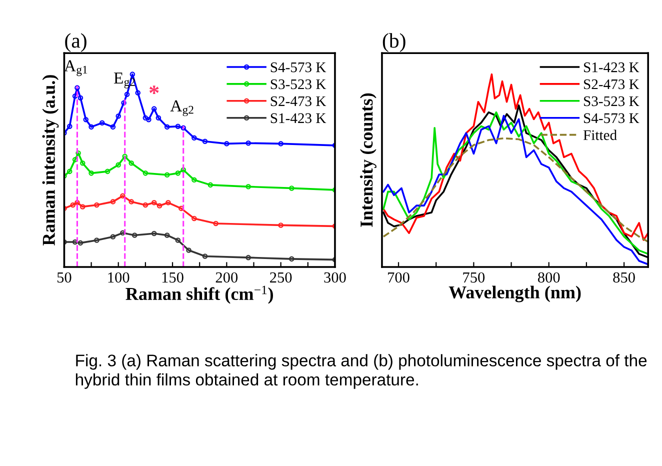  Describe the element at coordinates (368, 160) in the screenshot. I see `y-axis-title: Intensity (counts)` at that location.